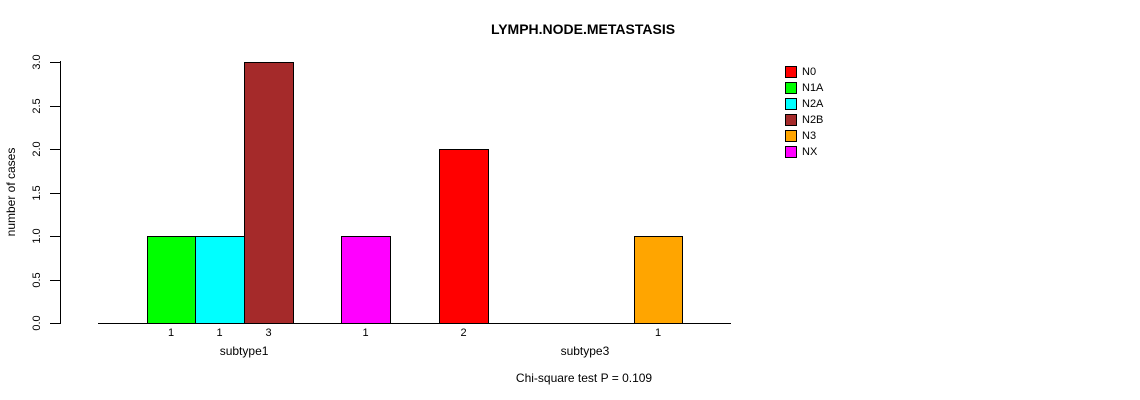  What do you see at coordinates (791, 120) in the screenshot?
I see `legend-swatch-N2B` at bounding box center [791, 120].